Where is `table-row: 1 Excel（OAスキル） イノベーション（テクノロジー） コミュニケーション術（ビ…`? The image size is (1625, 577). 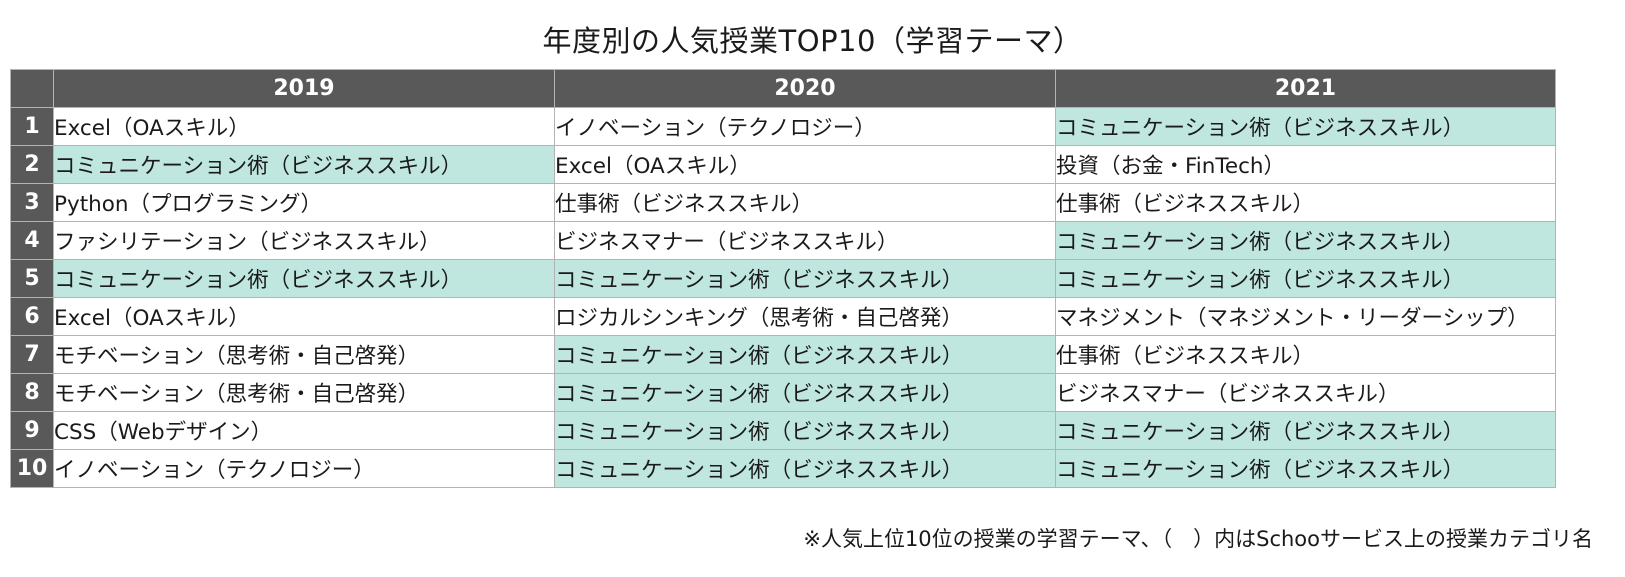
table-row: 1 Excel（OAスキル） イノベーション（テクノロジー） コミュニケーション術（ビ… is located at coordinates (783, 126).